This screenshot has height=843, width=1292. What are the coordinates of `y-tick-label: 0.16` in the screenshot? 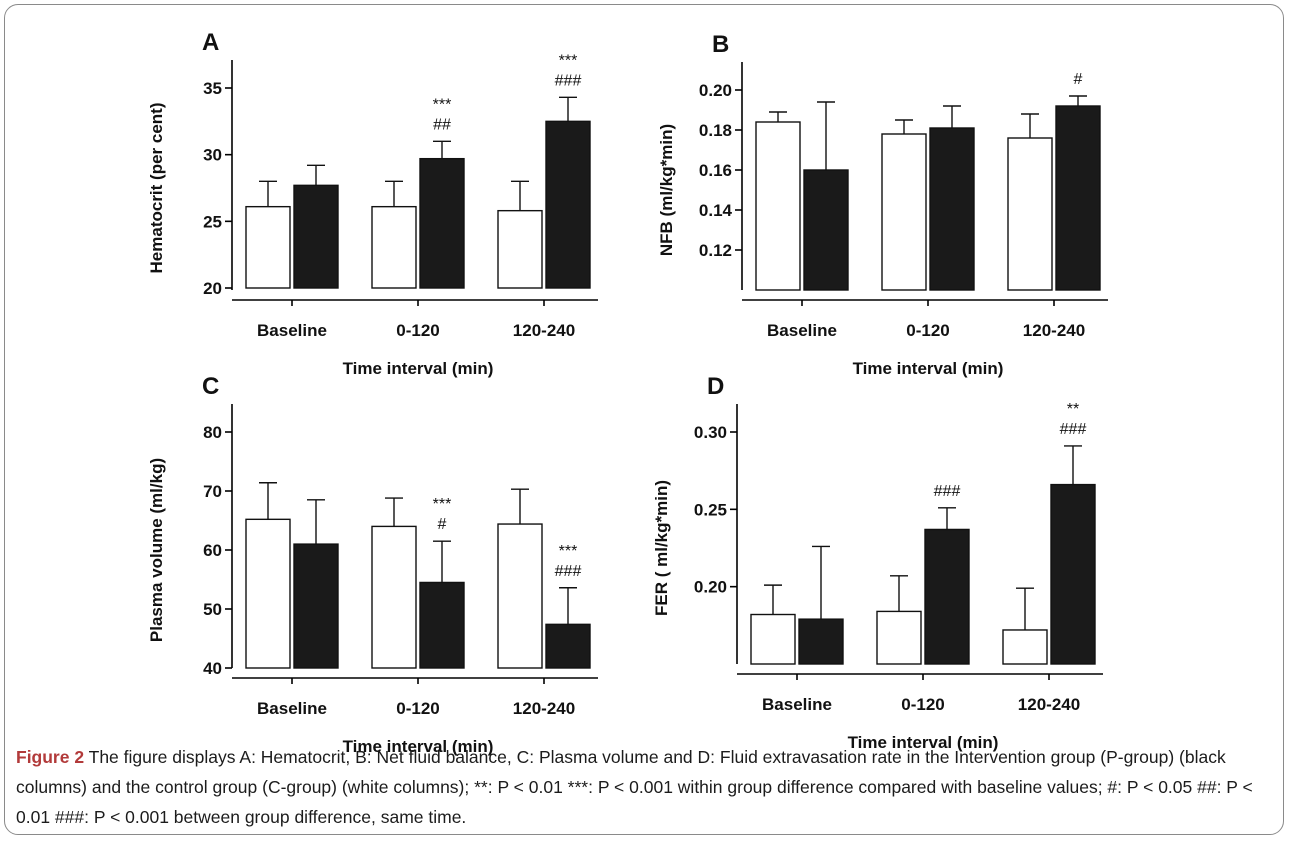 It's located at (715, 170).